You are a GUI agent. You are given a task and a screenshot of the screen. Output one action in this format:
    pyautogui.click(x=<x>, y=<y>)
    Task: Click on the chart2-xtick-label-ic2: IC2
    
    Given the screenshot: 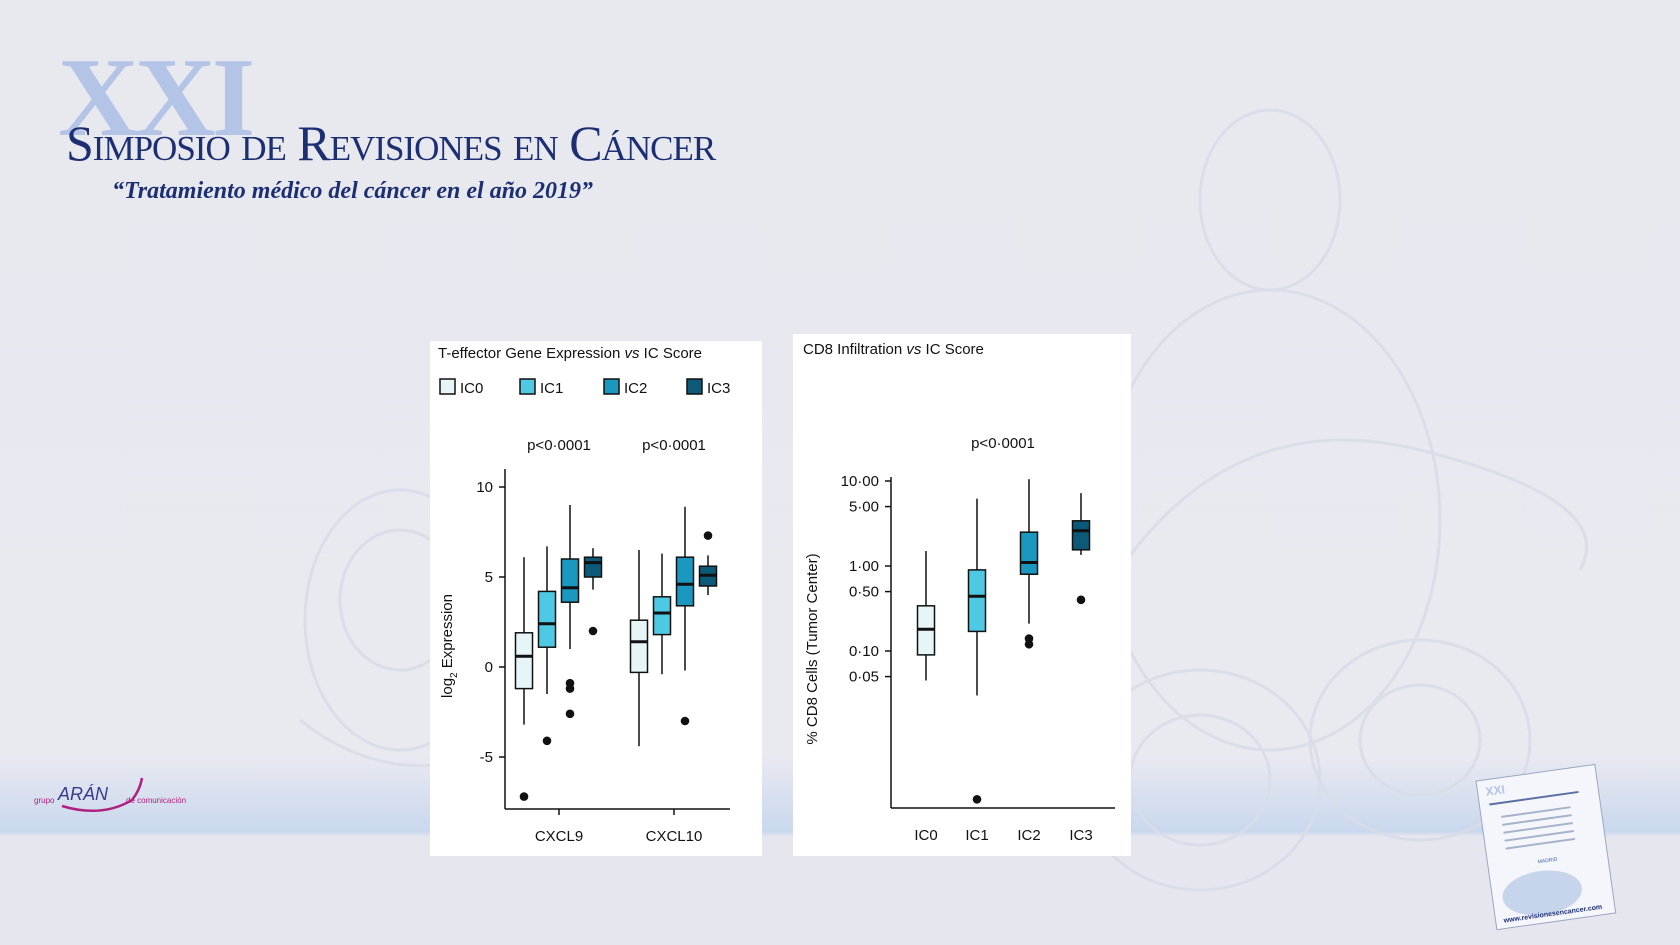 What is the action you would take?
    pyautogui.click(x=1028, y=835)
    